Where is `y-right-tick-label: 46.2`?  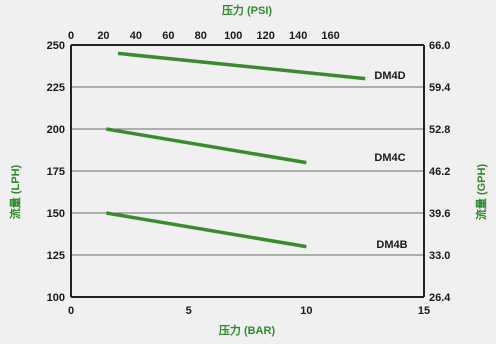 y-right-tick-label: 46.2 is located at coordinates (439, 172).